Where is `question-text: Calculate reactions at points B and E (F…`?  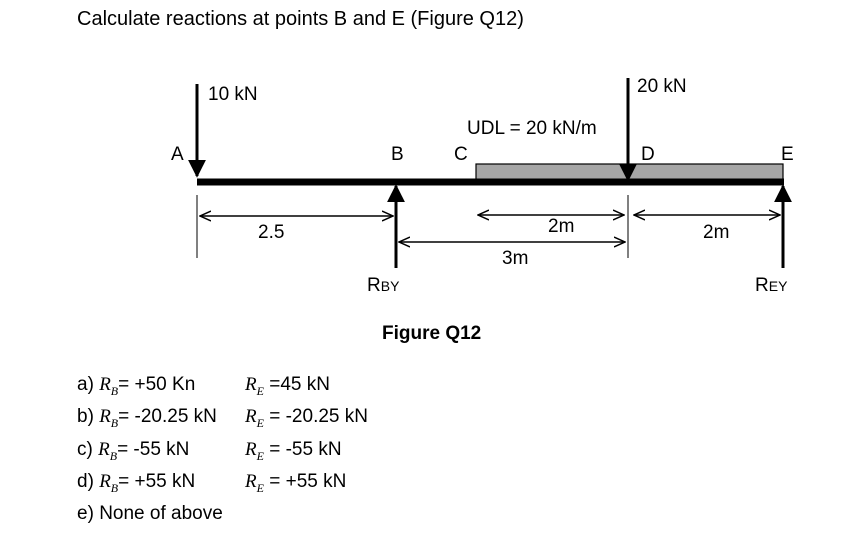 question-text: Calculate reactions at points B and E (F… is located at coordinates (300, 19).